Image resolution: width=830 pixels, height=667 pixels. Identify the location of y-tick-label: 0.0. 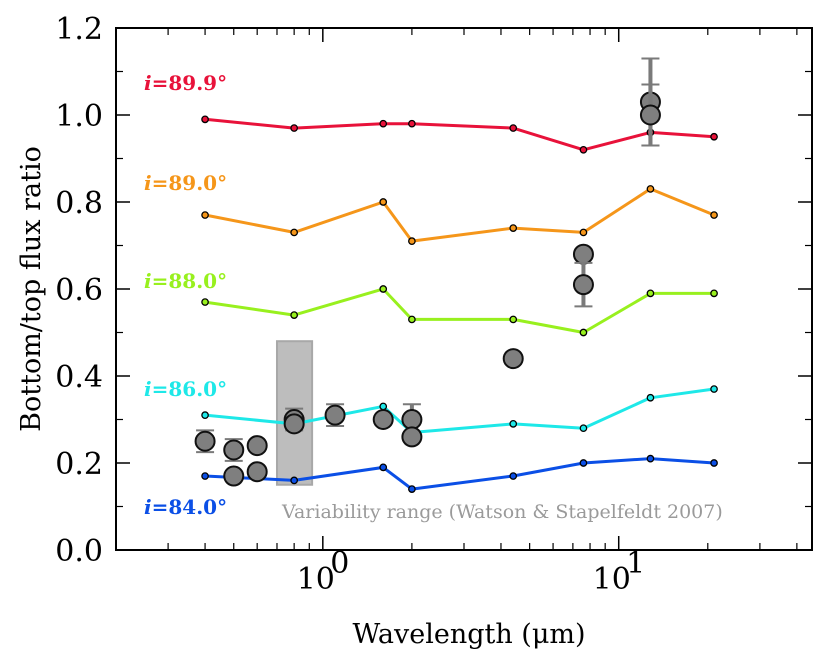
(79, 551).